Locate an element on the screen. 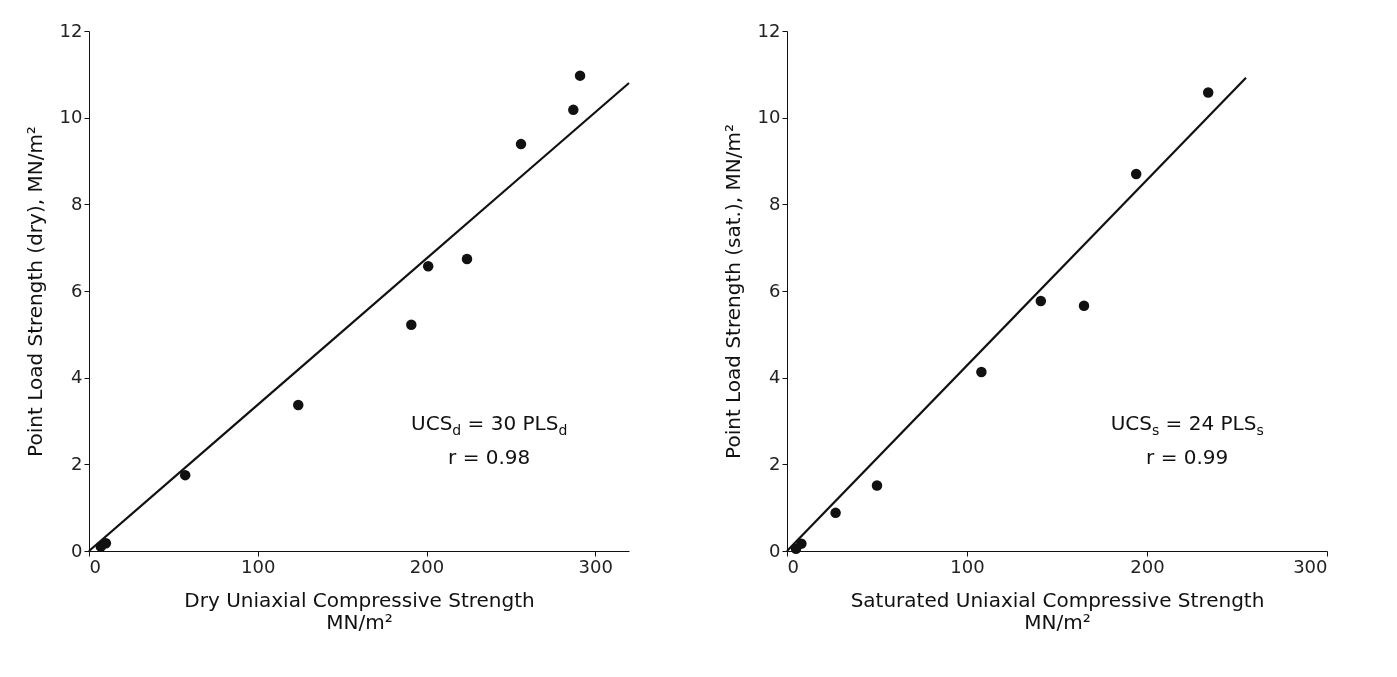 The image size is (1397, 677). x-axis-title: Dry Uniaxial Compressive Strength MN/m² is located at coordinates (359, 610).